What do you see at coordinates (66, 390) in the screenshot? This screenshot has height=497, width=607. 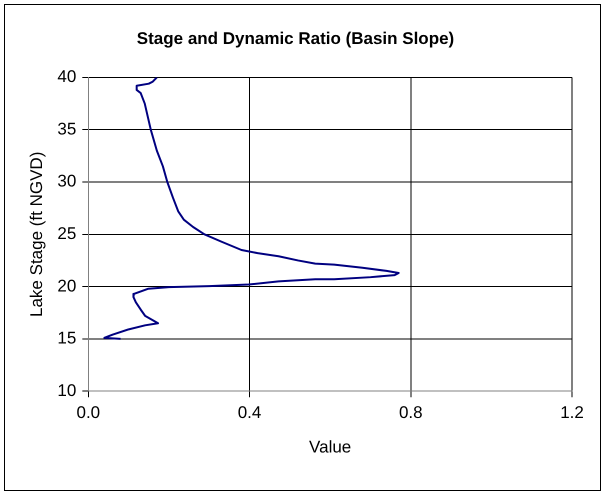 I see `y-tick-label: 10` at bounding box center [66, 390].